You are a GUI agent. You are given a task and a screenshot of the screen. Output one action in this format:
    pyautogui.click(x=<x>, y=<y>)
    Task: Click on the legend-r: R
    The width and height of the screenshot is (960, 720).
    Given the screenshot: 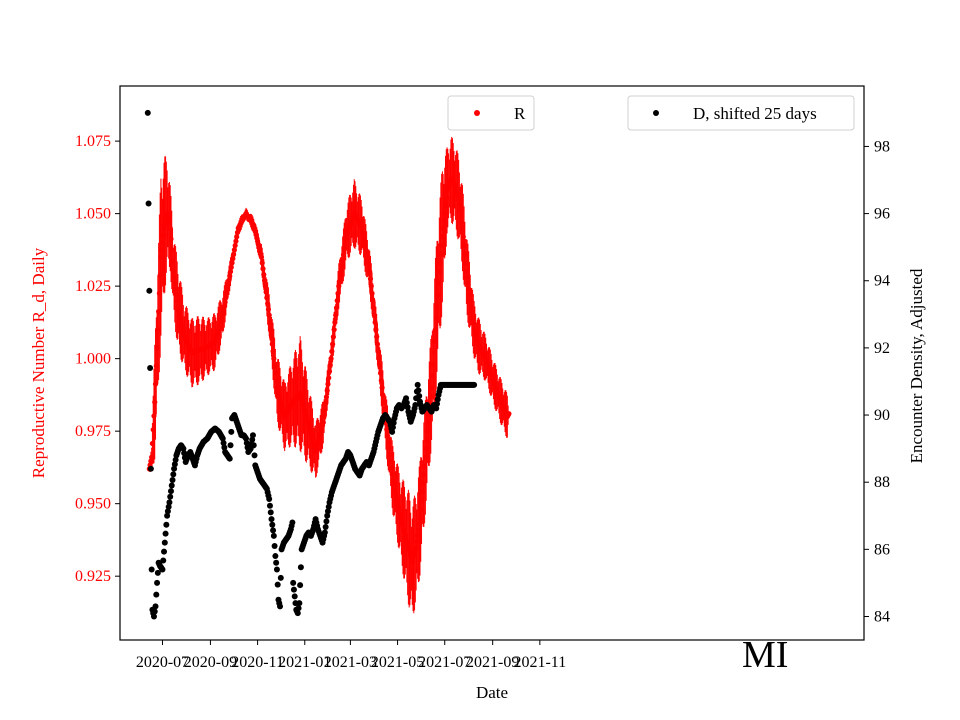 What is the action you would take?
    pyautogui.click(x=491, y=113)
    